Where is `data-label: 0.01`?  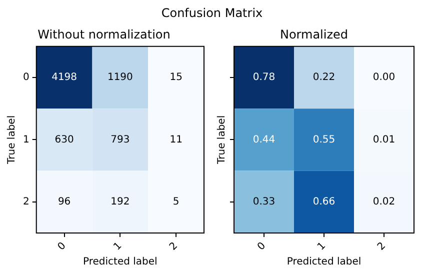
data-label: 0.01 is located at coordinates (384, 140).